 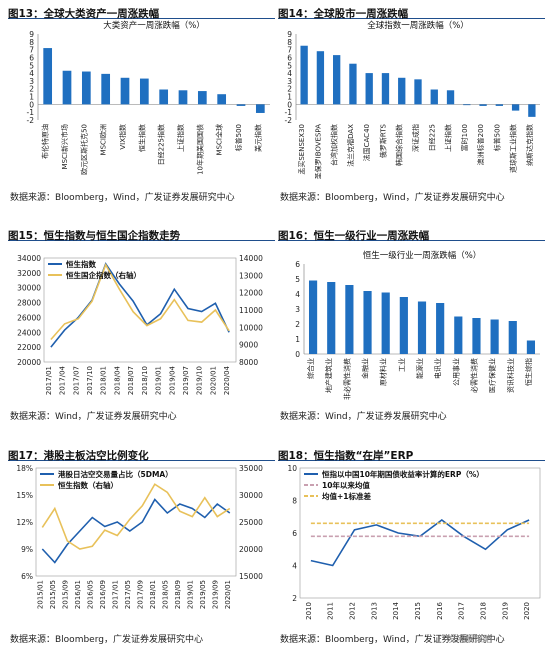 What do you see at coordinates (199, 149) in the screenshot?
I see `x-tick-label: 10年期美国国债` at bounding box center [199, 149].